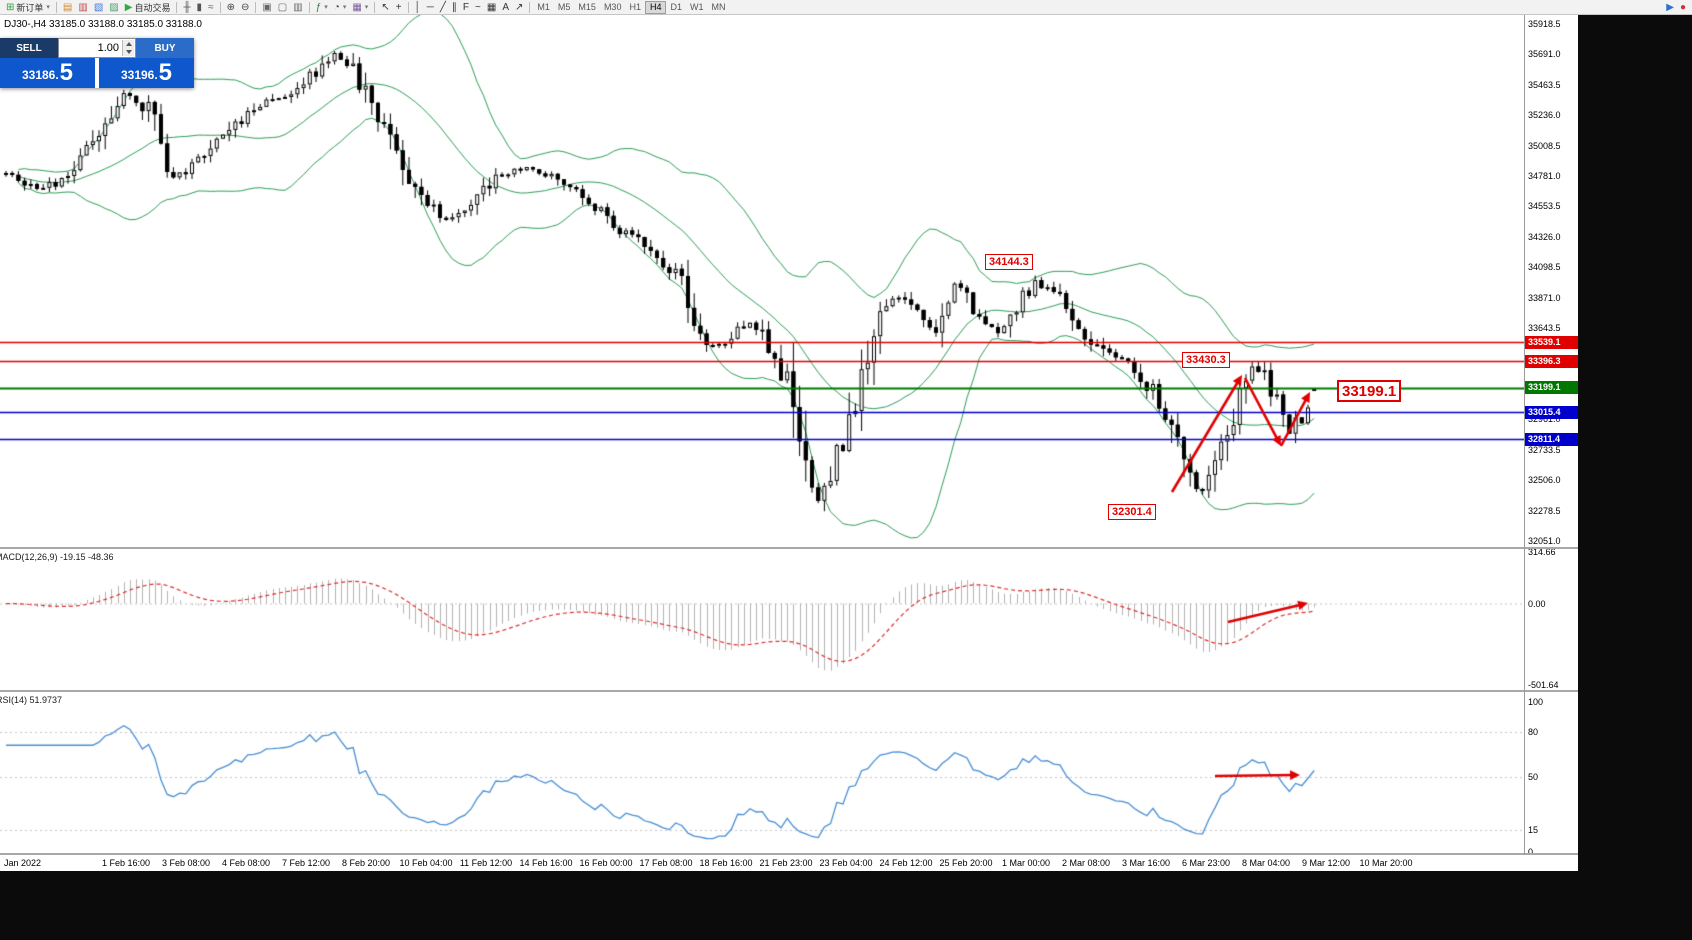 The width and height of the screenshot is (1692, 940). I want to click on buy-price-main: 33196., so click(139, 75).